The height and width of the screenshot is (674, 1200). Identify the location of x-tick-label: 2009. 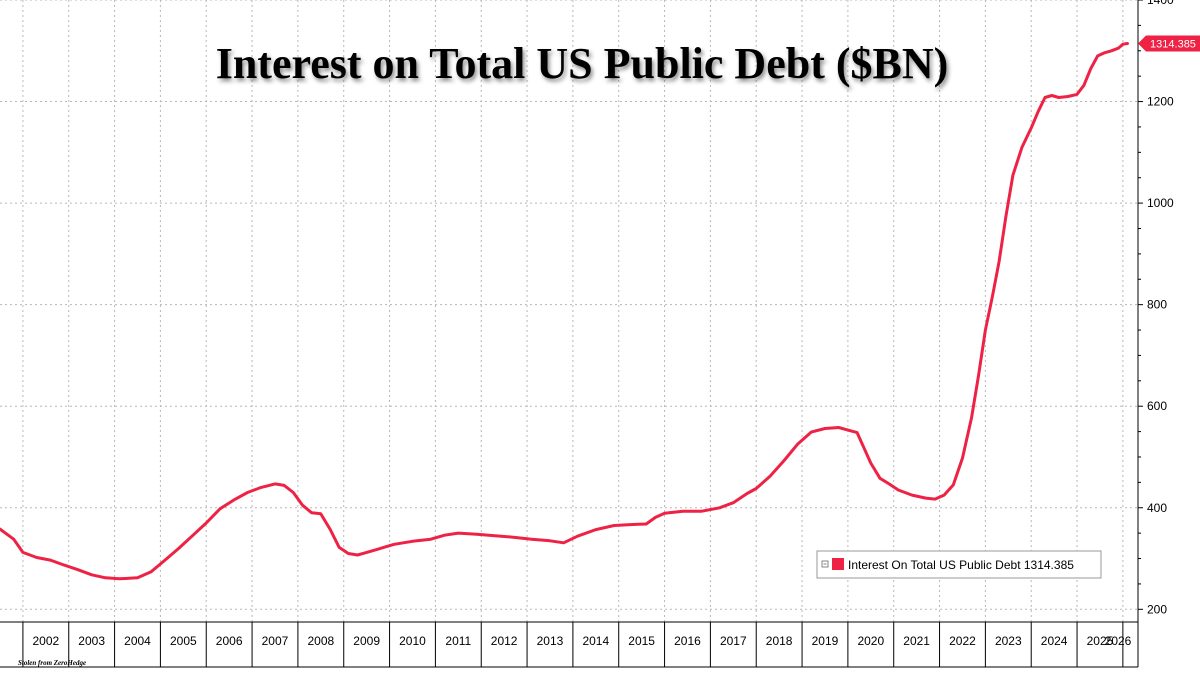
(366, 641).